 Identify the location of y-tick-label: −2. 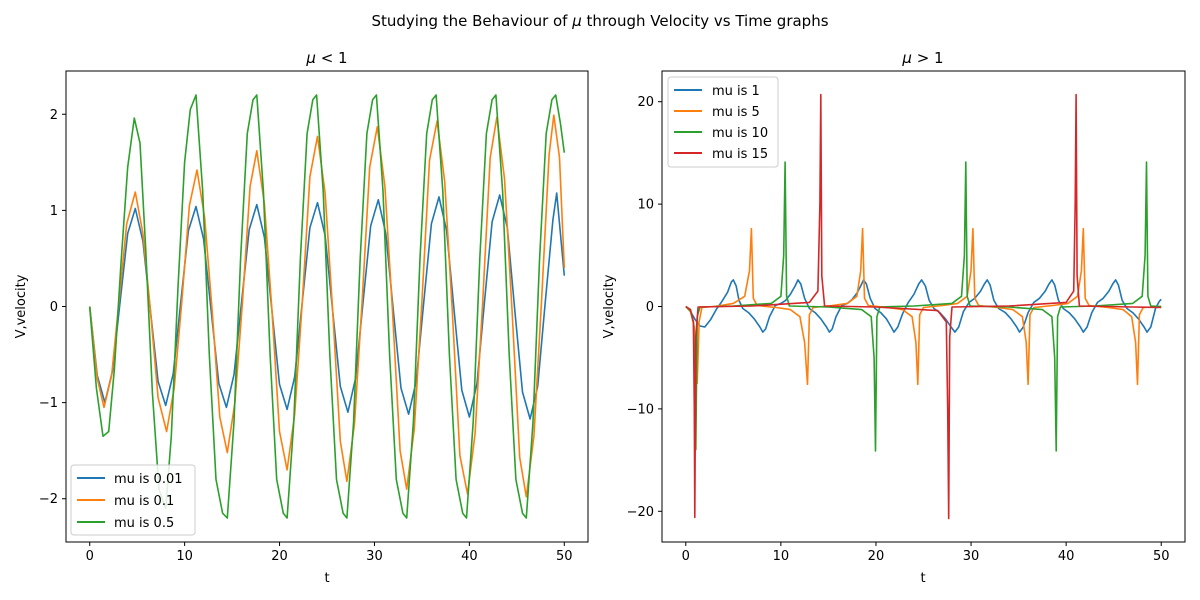
(48, 499).